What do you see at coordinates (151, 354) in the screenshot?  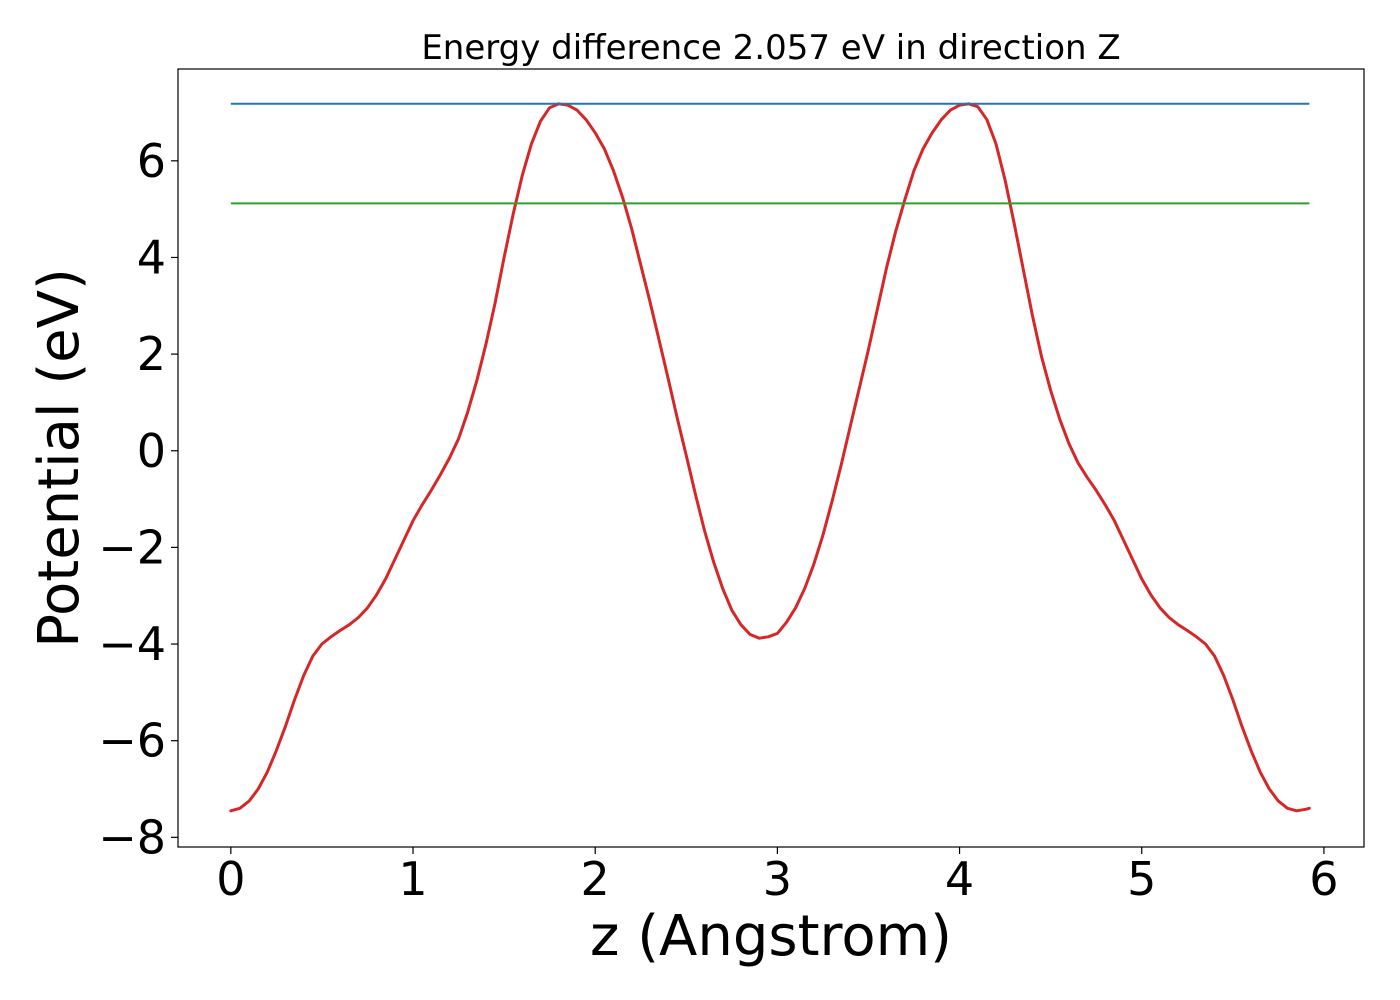 I see `y-tick-label: 2` at bounding box center [151, 354].